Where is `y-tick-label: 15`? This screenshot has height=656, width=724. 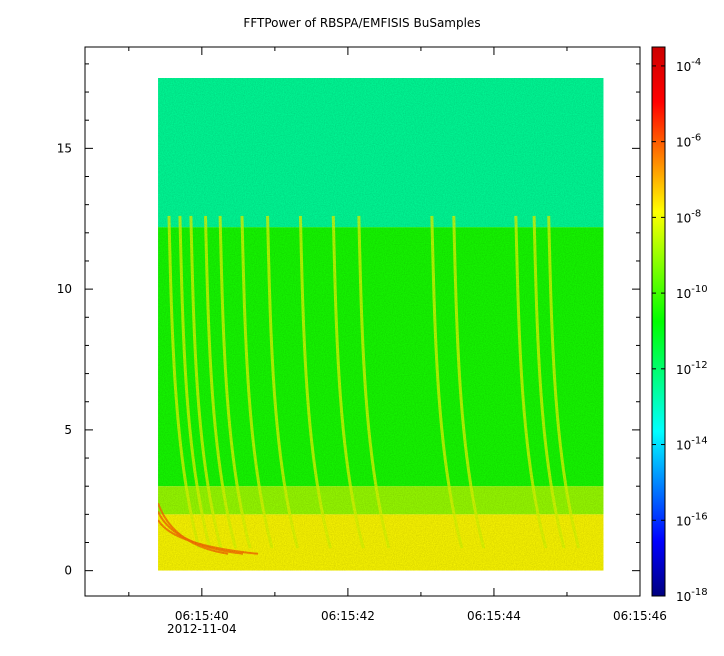
y-tick-label: 15 is located at coordinates (64, 148).